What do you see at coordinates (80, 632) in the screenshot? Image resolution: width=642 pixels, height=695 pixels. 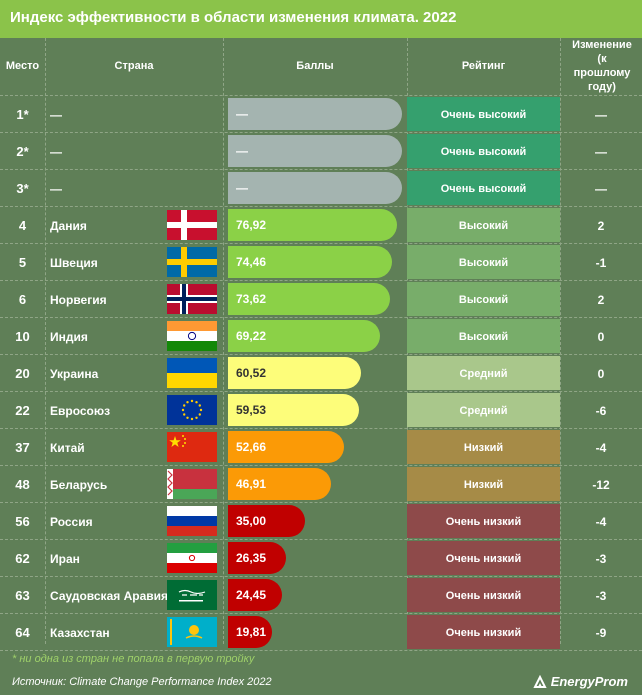 I see `country-cell: Казахстан` at bounding box center [80, 632].